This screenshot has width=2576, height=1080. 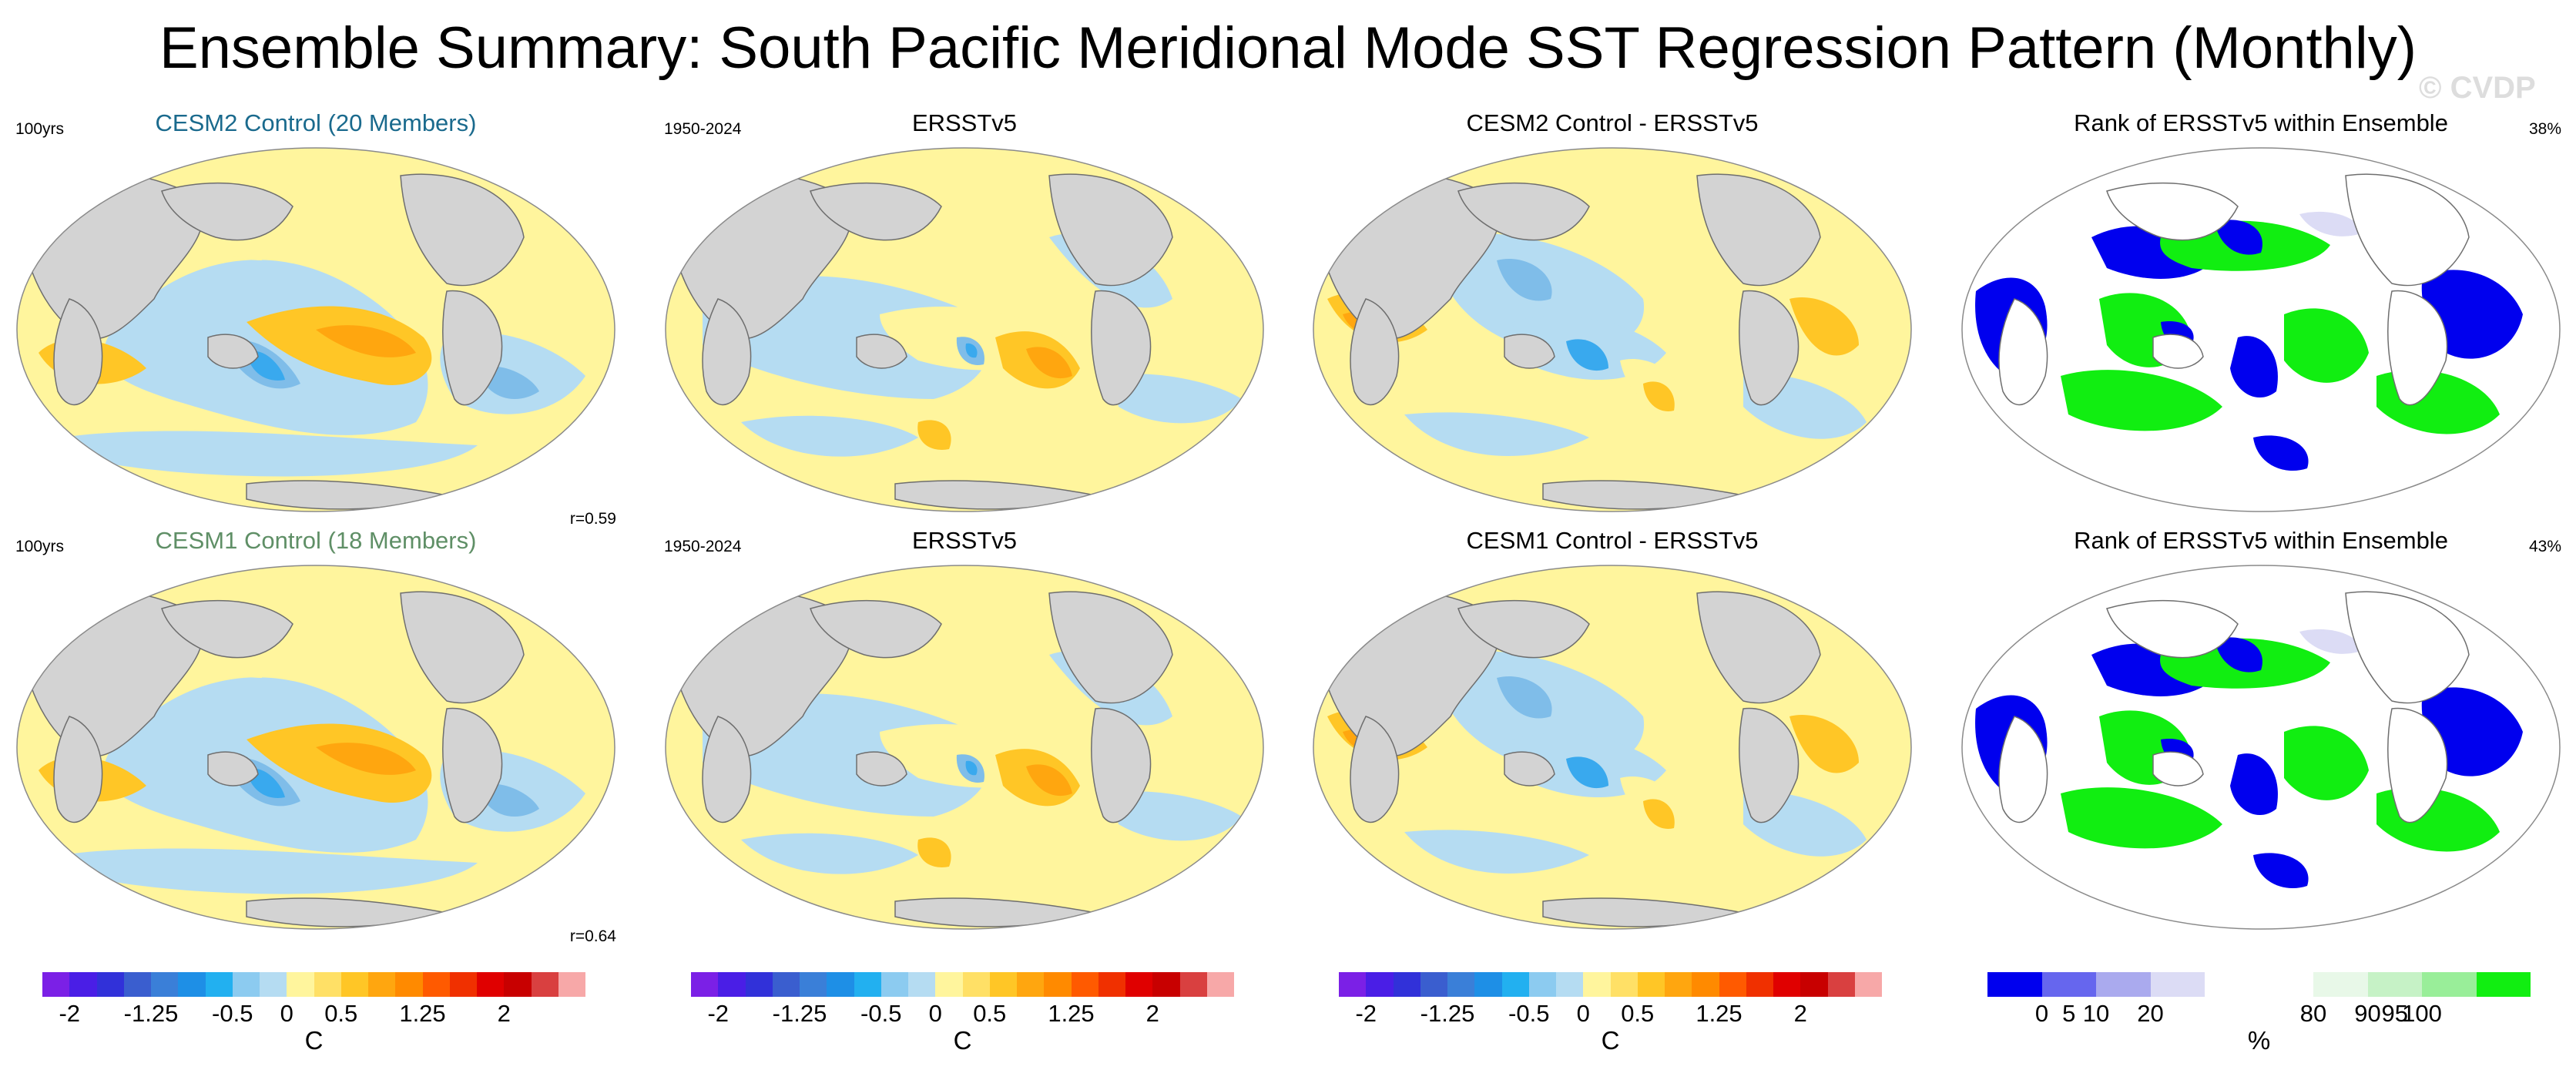 I want to click on robinson-map, so click(x=1612, y=747).